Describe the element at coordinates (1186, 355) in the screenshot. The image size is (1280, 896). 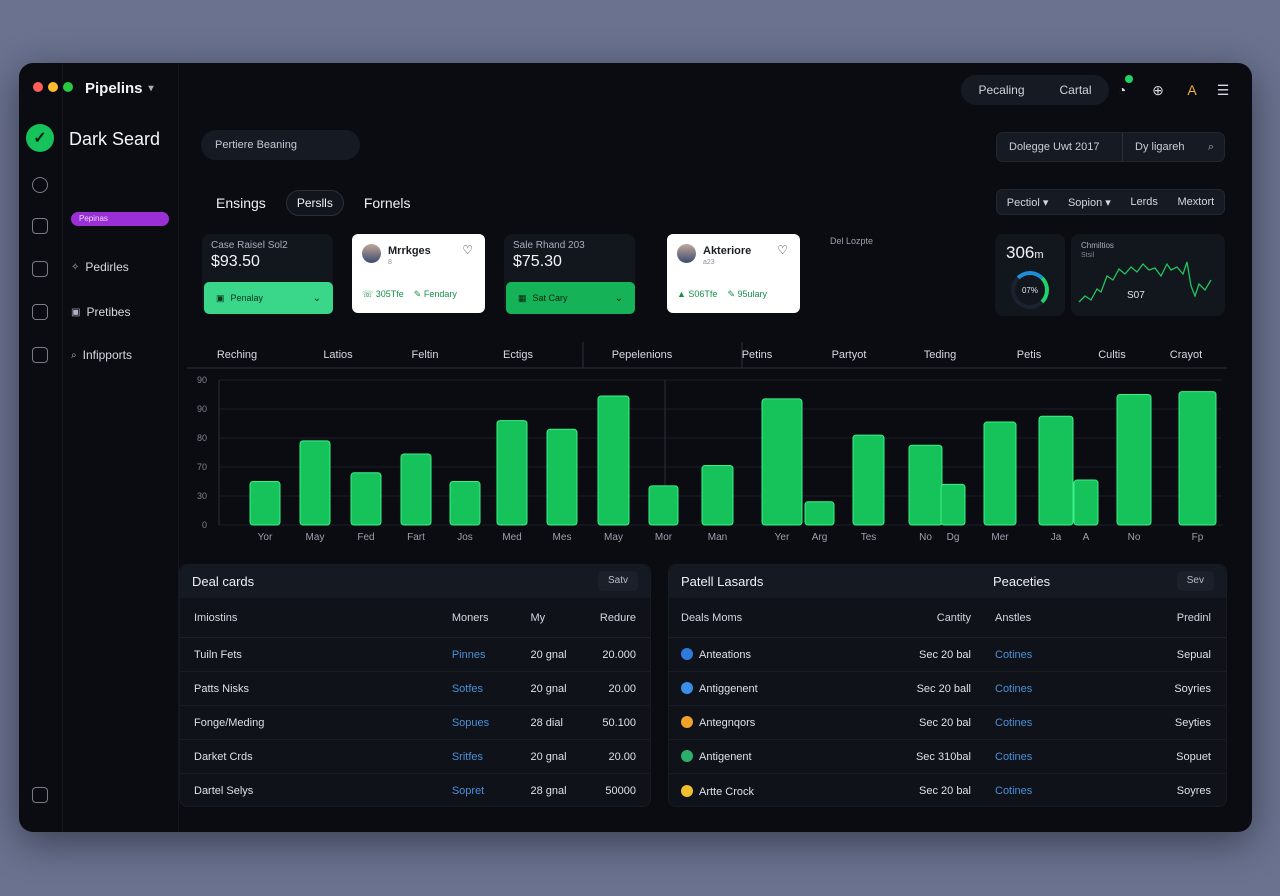
I see `header-label: Crayot` at that location.